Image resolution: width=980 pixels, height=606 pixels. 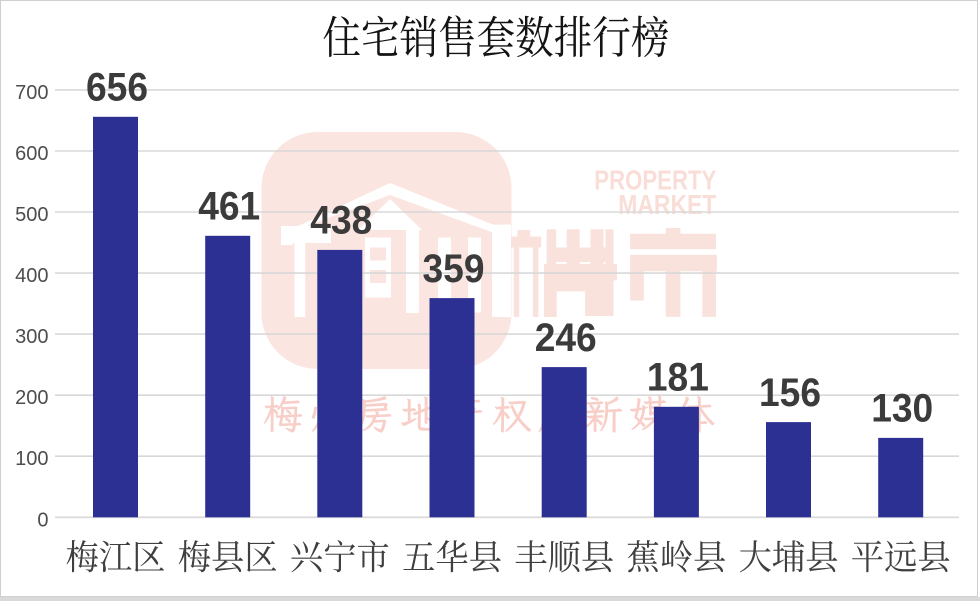 I want to click on svg-text: 600, so click(x=31, y=154).